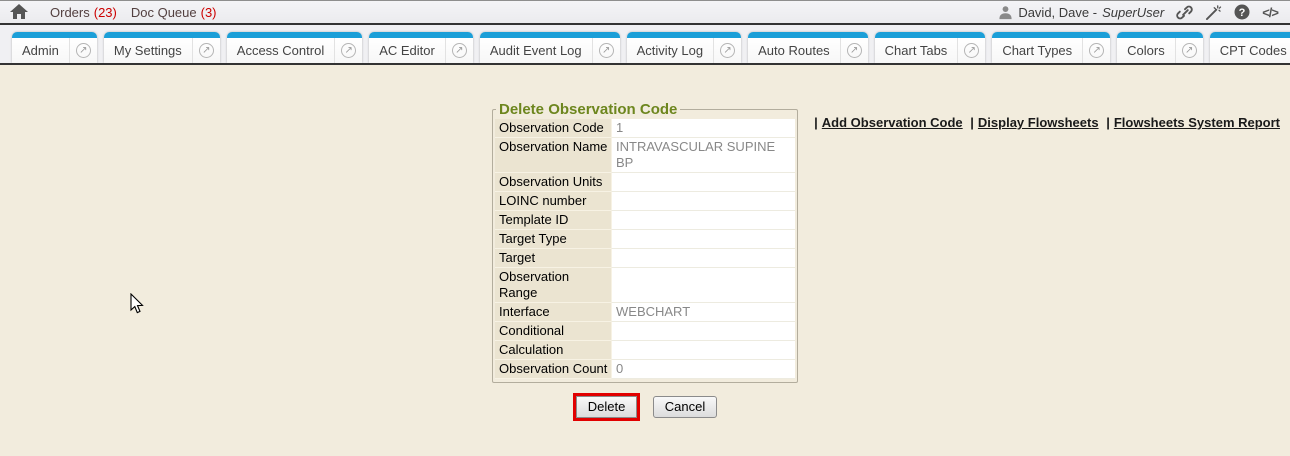 The height and width of the screenshot is (456, 1290). What do you see at coordinates (137, 303) in the screenshot?
I see `mouse-cursor` at bounding box center [137, 303].